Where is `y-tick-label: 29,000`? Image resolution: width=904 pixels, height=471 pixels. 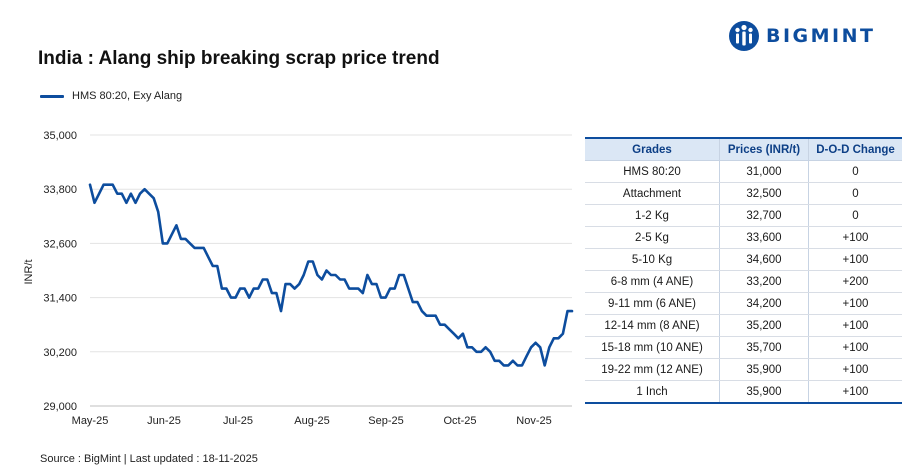
y-tick-label: 29,000 is located at coordinates (60, 407).